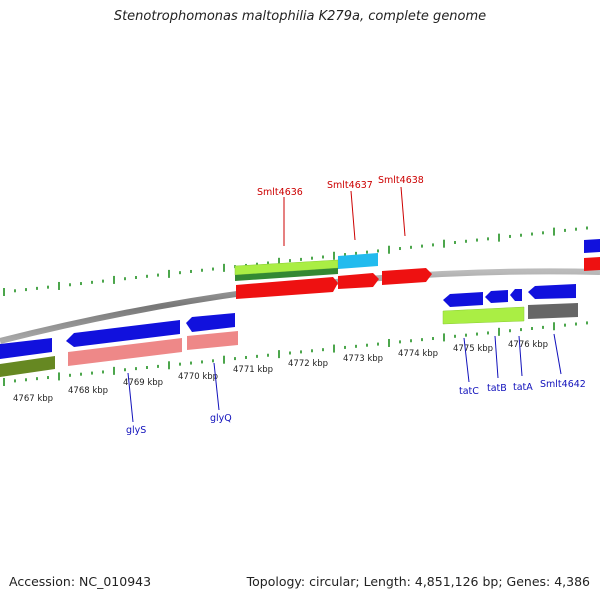  What do you see at coordinates (592, 264) in the screenshot?
I see `gene-right-edge-red` at bounding box center [592, 264].